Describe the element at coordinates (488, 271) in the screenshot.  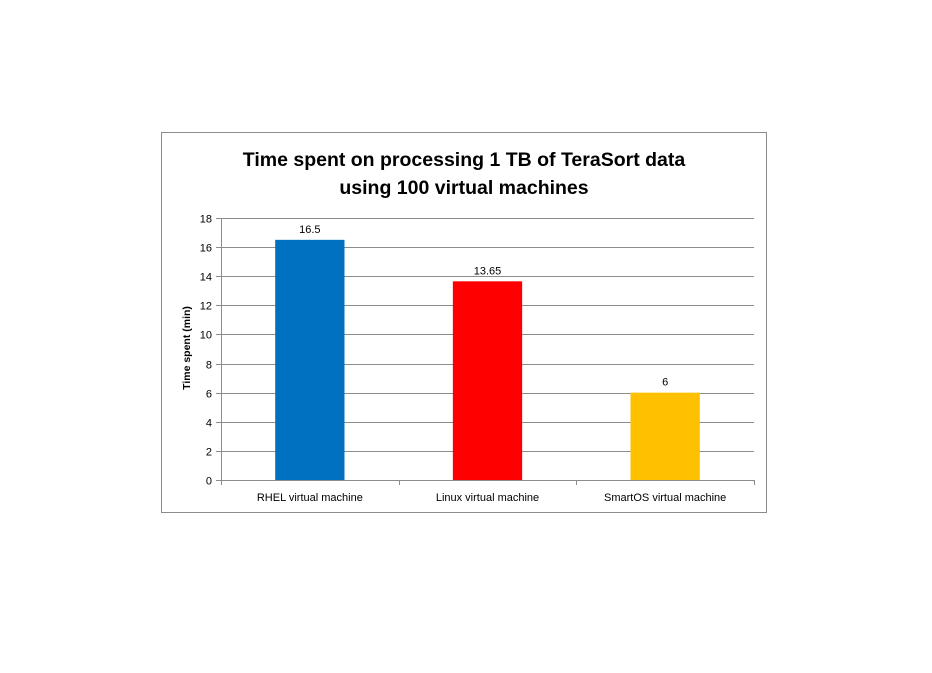
I see `data-label: 13.65` at that location.